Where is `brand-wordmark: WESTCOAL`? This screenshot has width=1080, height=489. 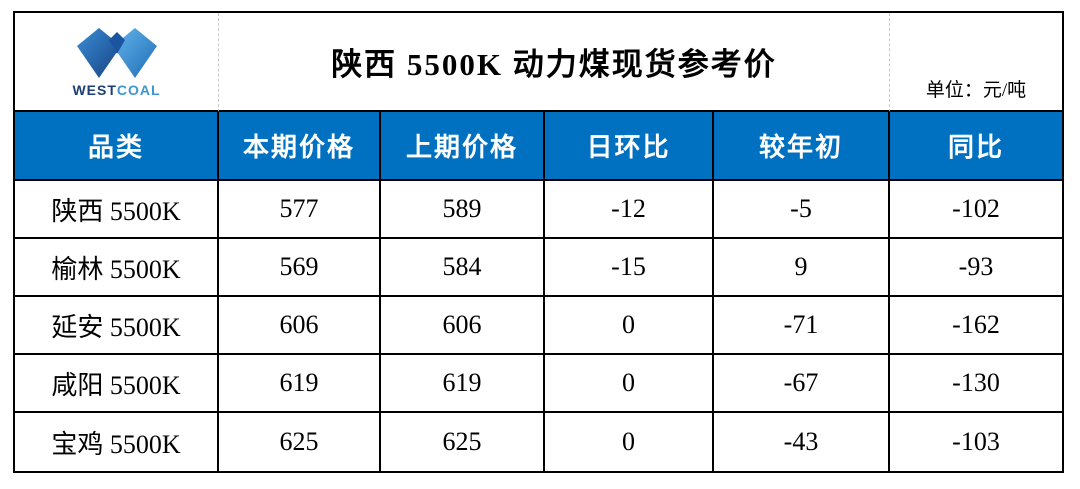 brand-wordmark: WESTCOAL is located at coordinates (116, 90).